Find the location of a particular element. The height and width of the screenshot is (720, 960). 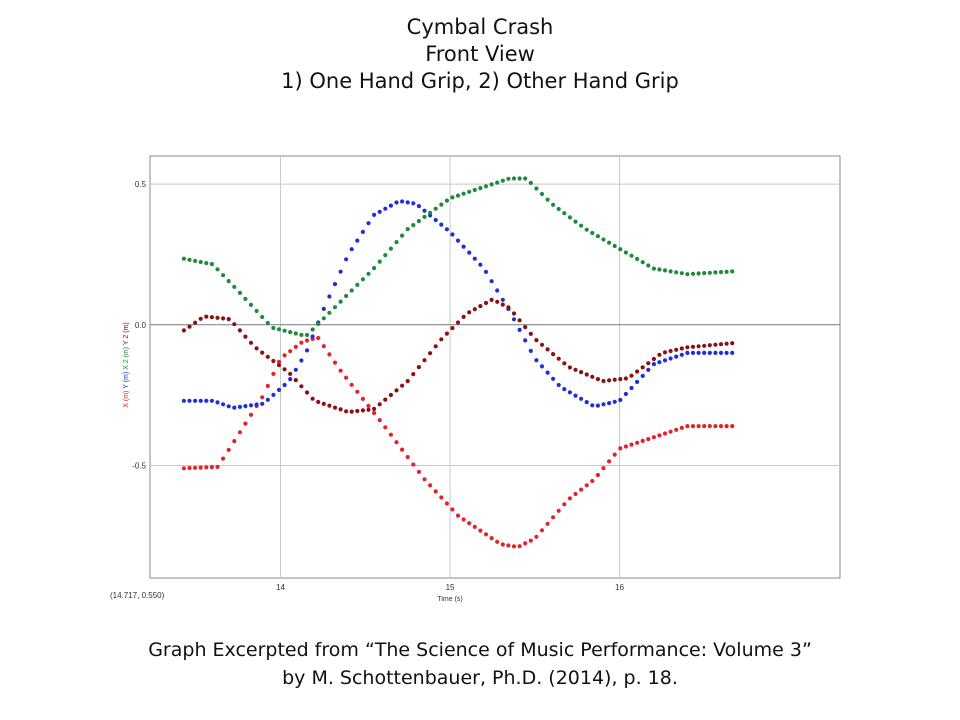

series-y-2-m is located at coordinates (458, 355).